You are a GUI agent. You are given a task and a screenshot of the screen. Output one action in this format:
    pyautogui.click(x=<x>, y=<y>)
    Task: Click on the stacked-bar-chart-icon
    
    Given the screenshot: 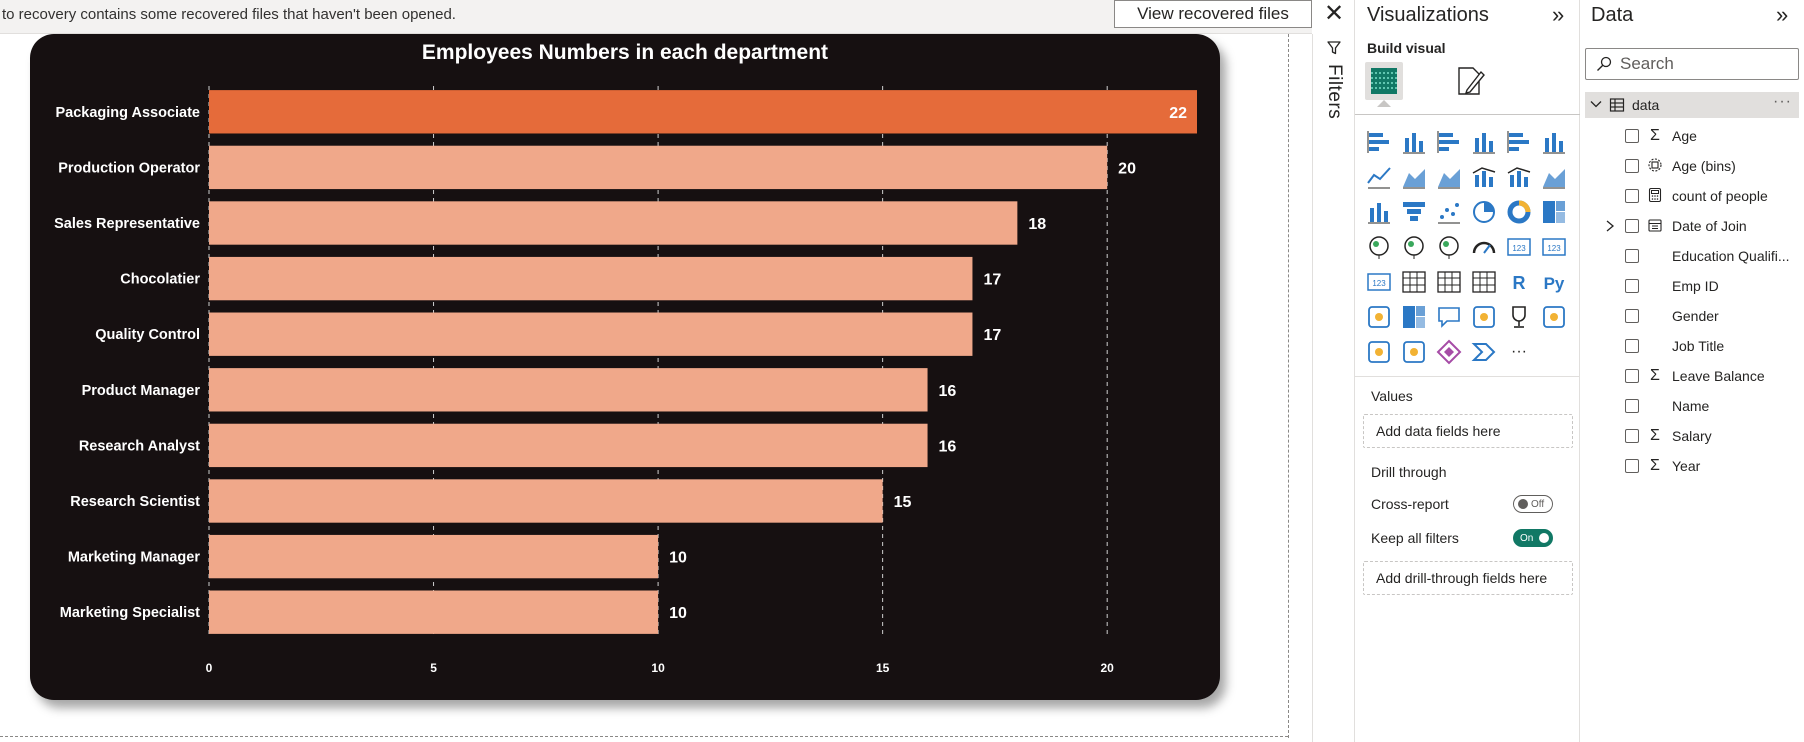 What is the action you would take?
    pyautogui.click(x=1379, y=142)
    